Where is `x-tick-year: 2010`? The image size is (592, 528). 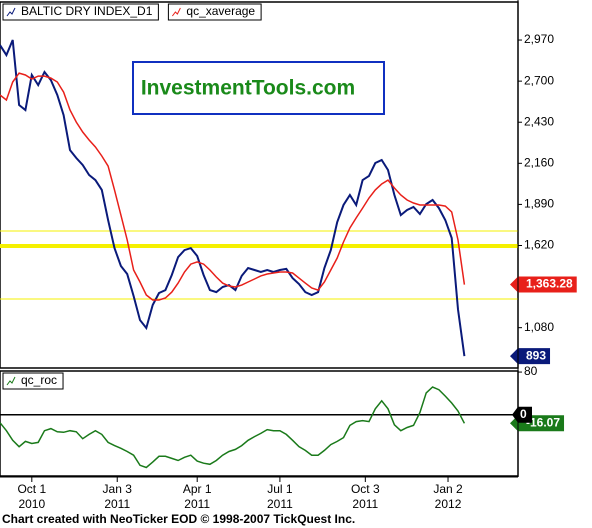 x-tick-year: 2010 is located at coordinates (31, 504).